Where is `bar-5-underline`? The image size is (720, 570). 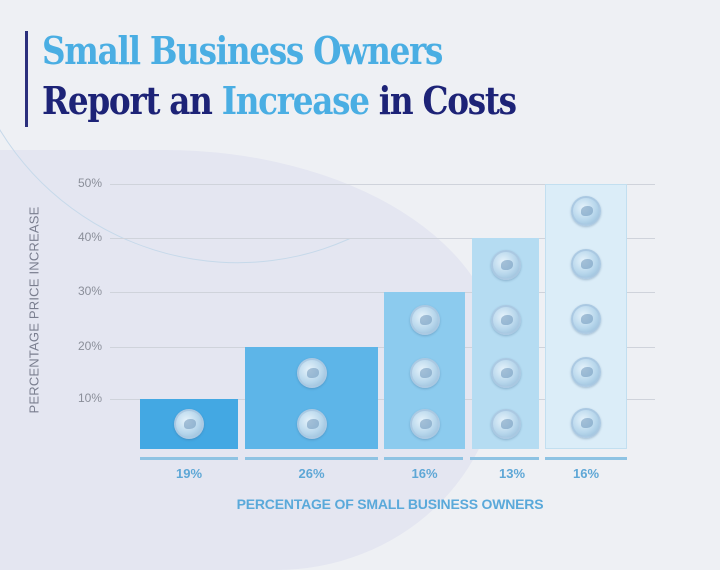 bar-5-underline is located at coordinates (586, 458).